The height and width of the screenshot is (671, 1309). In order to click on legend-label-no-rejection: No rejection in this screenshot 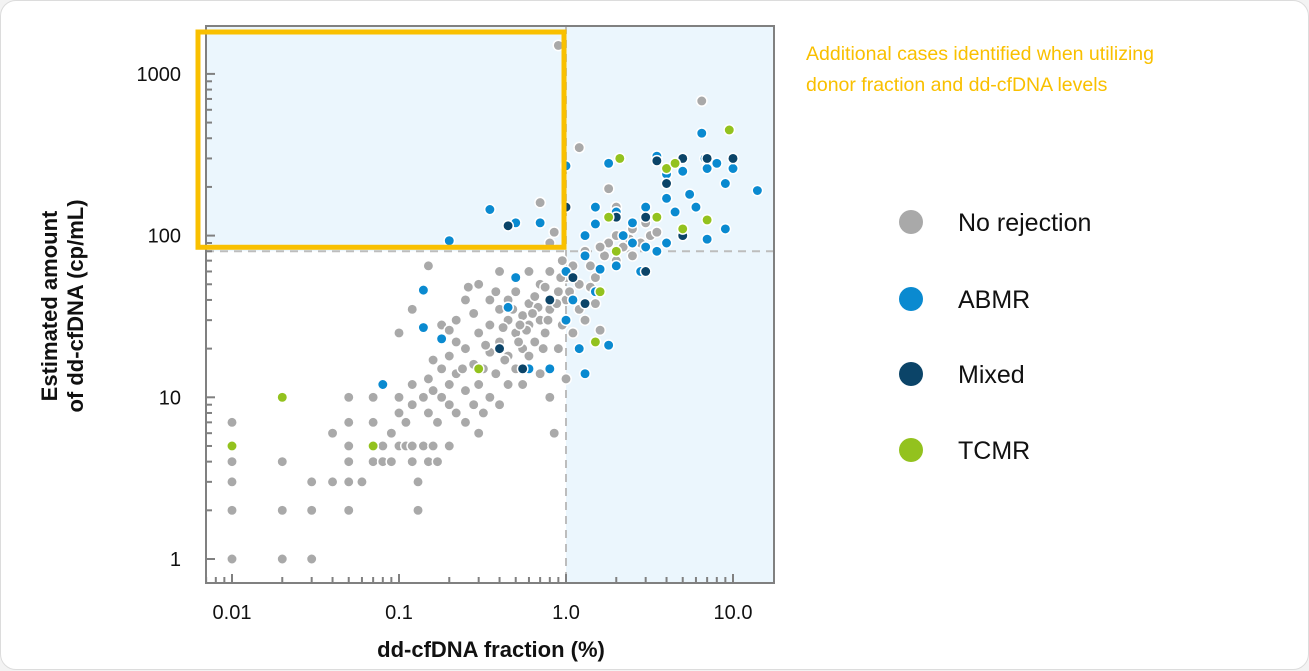, I will do `click(1024, 223)`.